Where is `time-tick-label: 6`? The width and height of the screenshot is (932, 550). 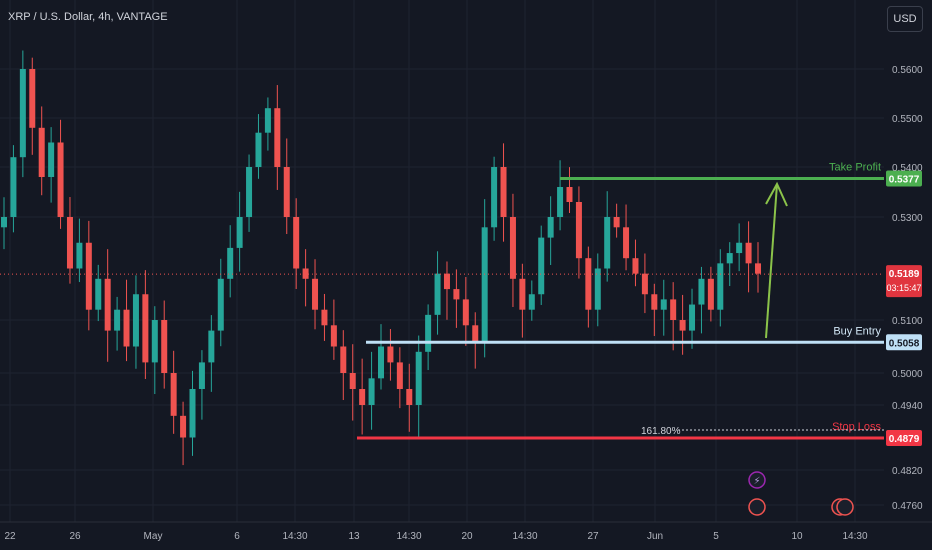
time-tick-label: 6 is located at coordinates (237, 536).